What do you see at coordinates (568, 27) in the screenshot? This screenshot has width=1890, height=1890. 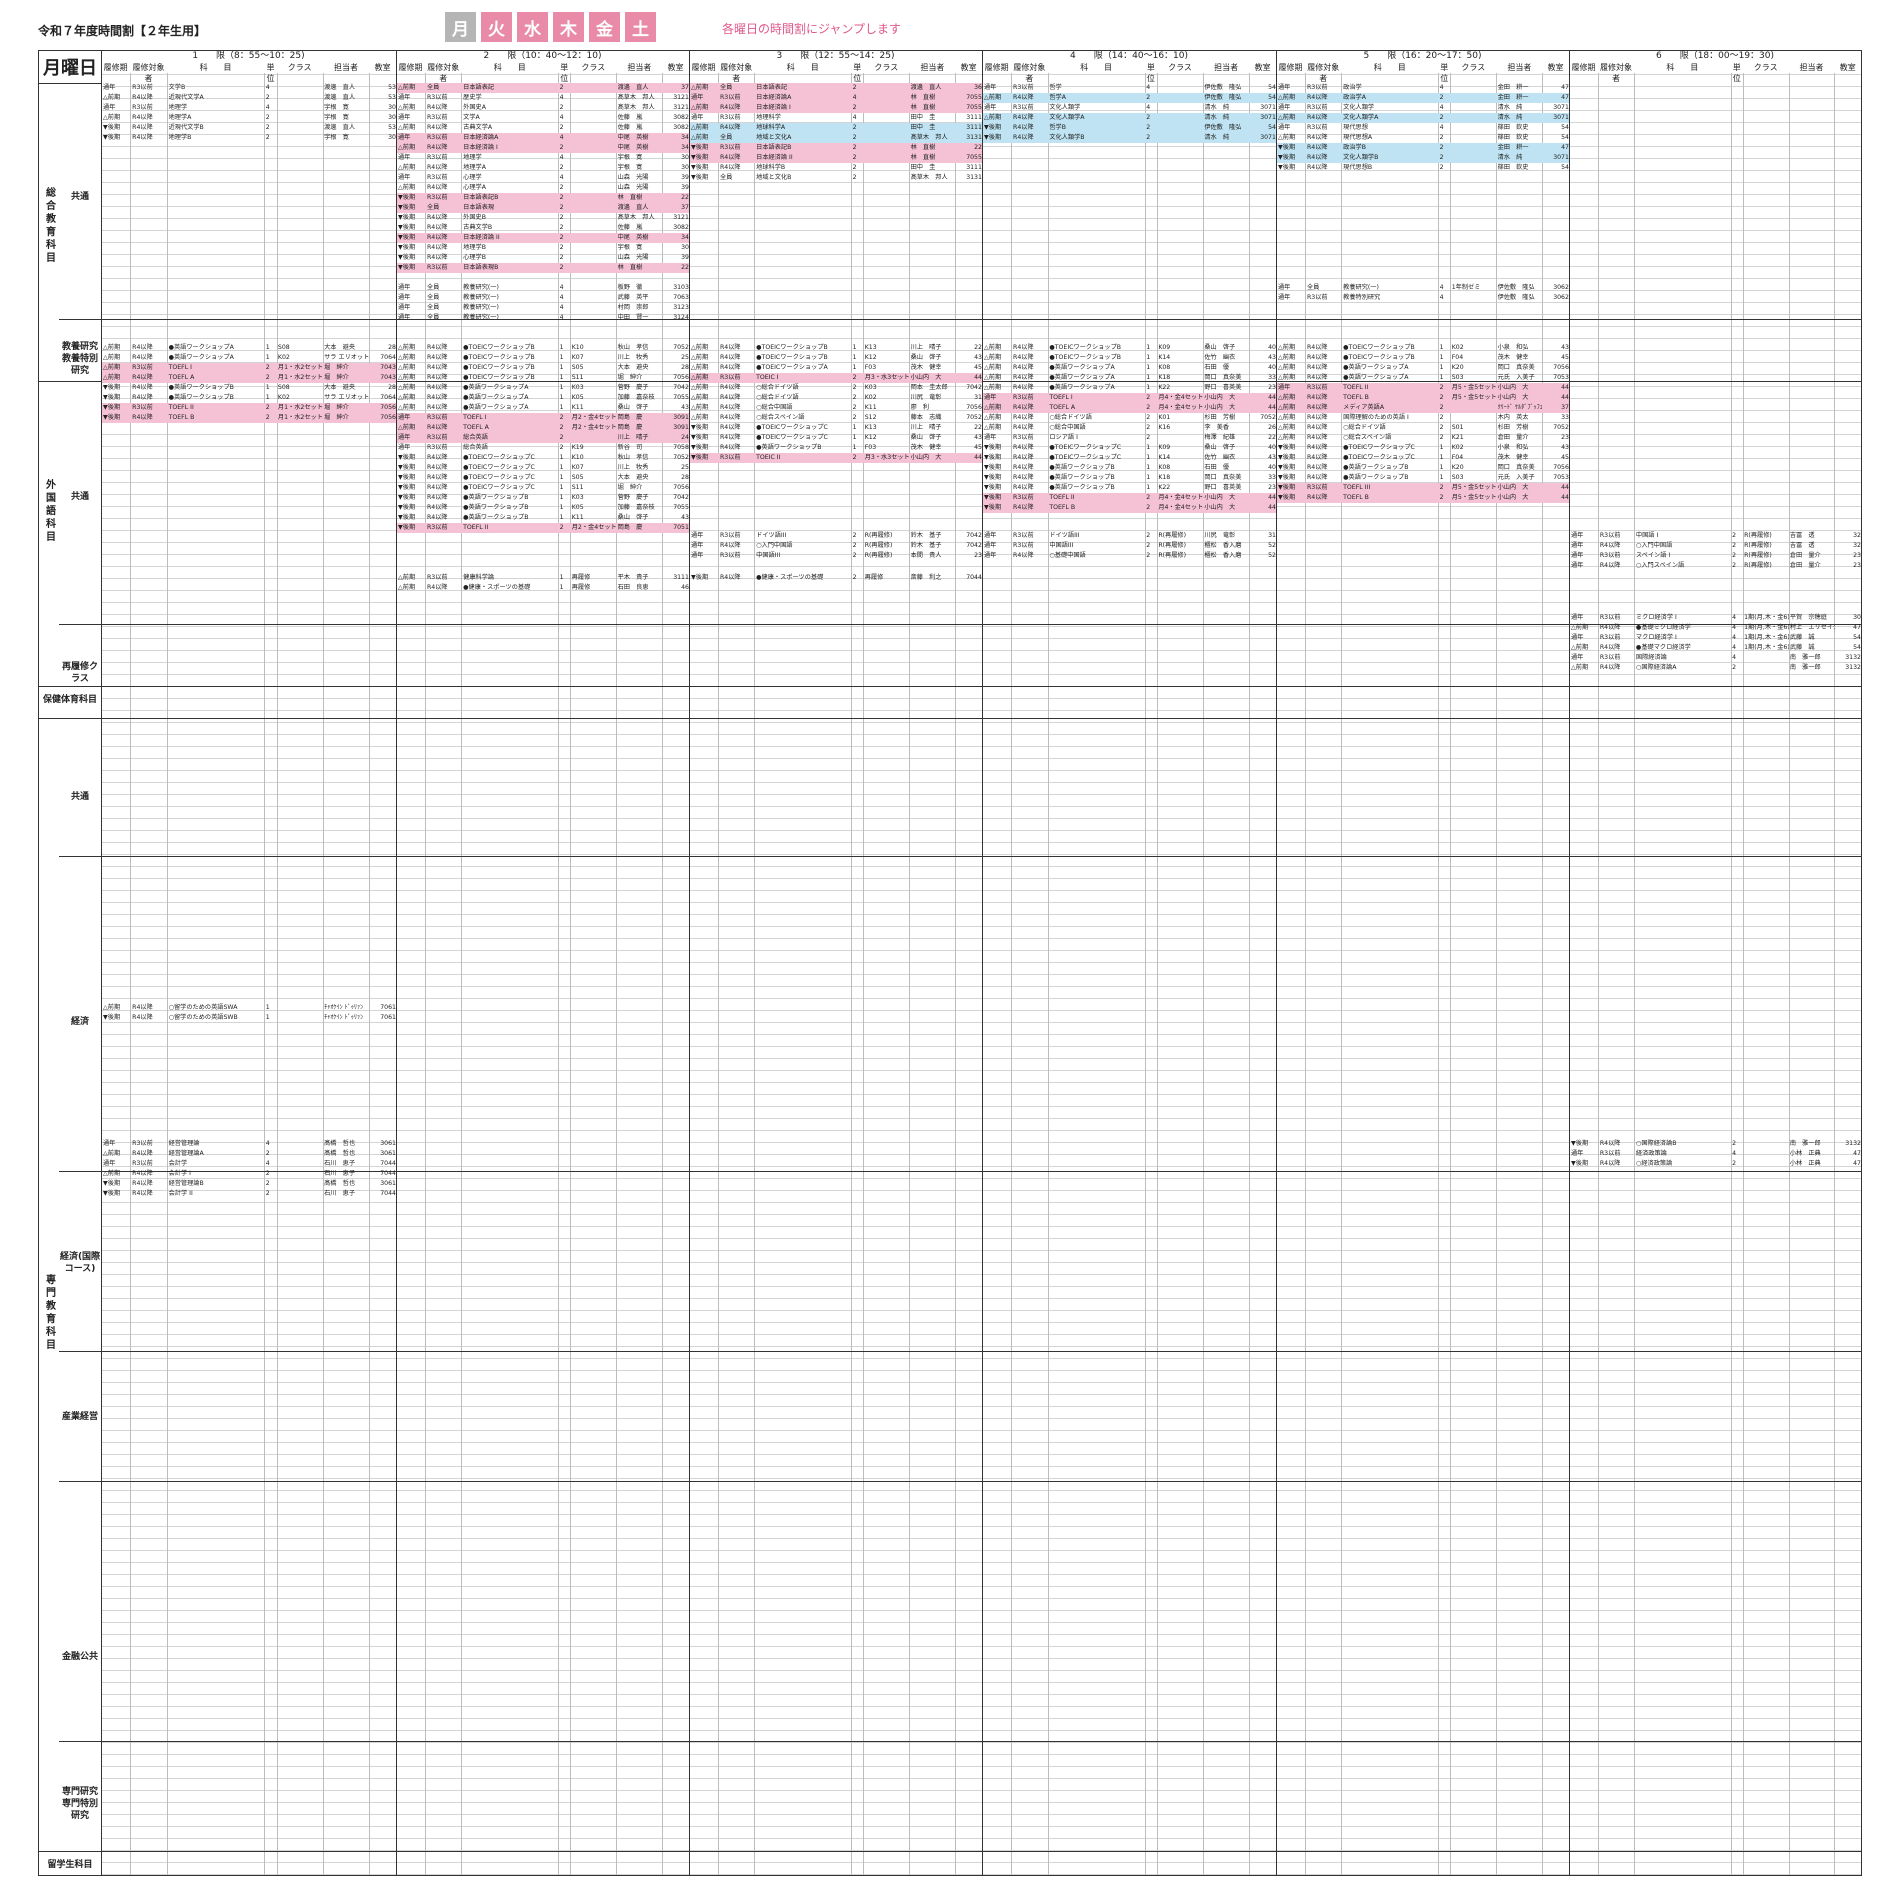 I see `day-button-thu: 木` at bounding box center [568, 27].